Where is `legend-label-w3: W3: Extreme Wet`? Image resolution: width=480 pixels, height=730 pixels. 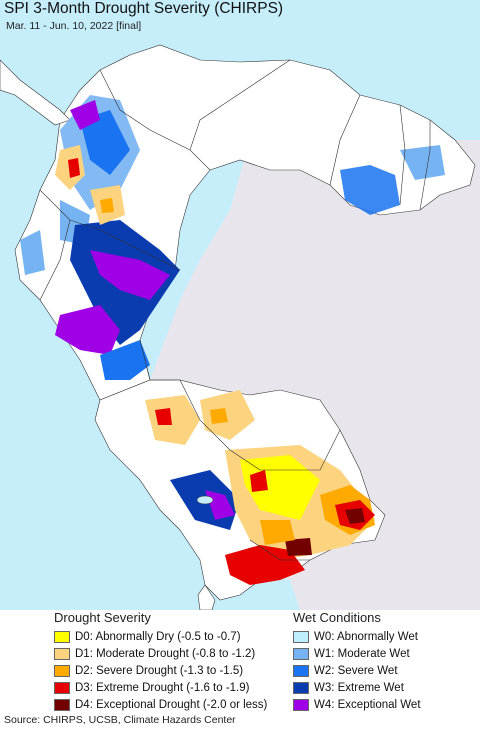
legend-label-w3: W3: Extreme Wet is located at coordinates (359, 687).